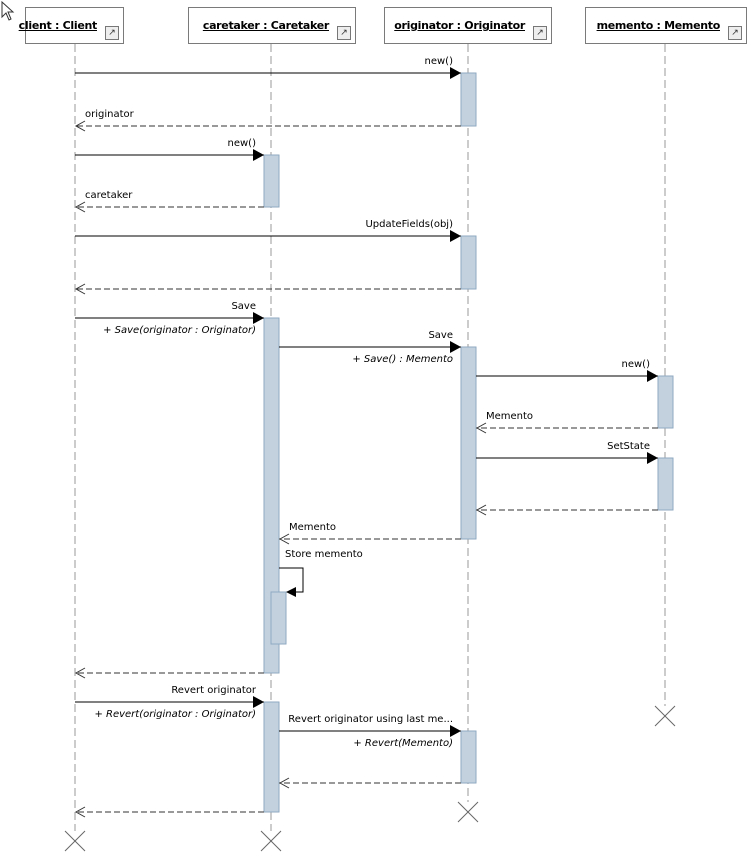 The image size is (756, 857). I want to click on lifeline-header-caretaker: caretaker : Caretaker ↗, so click(272, 25).